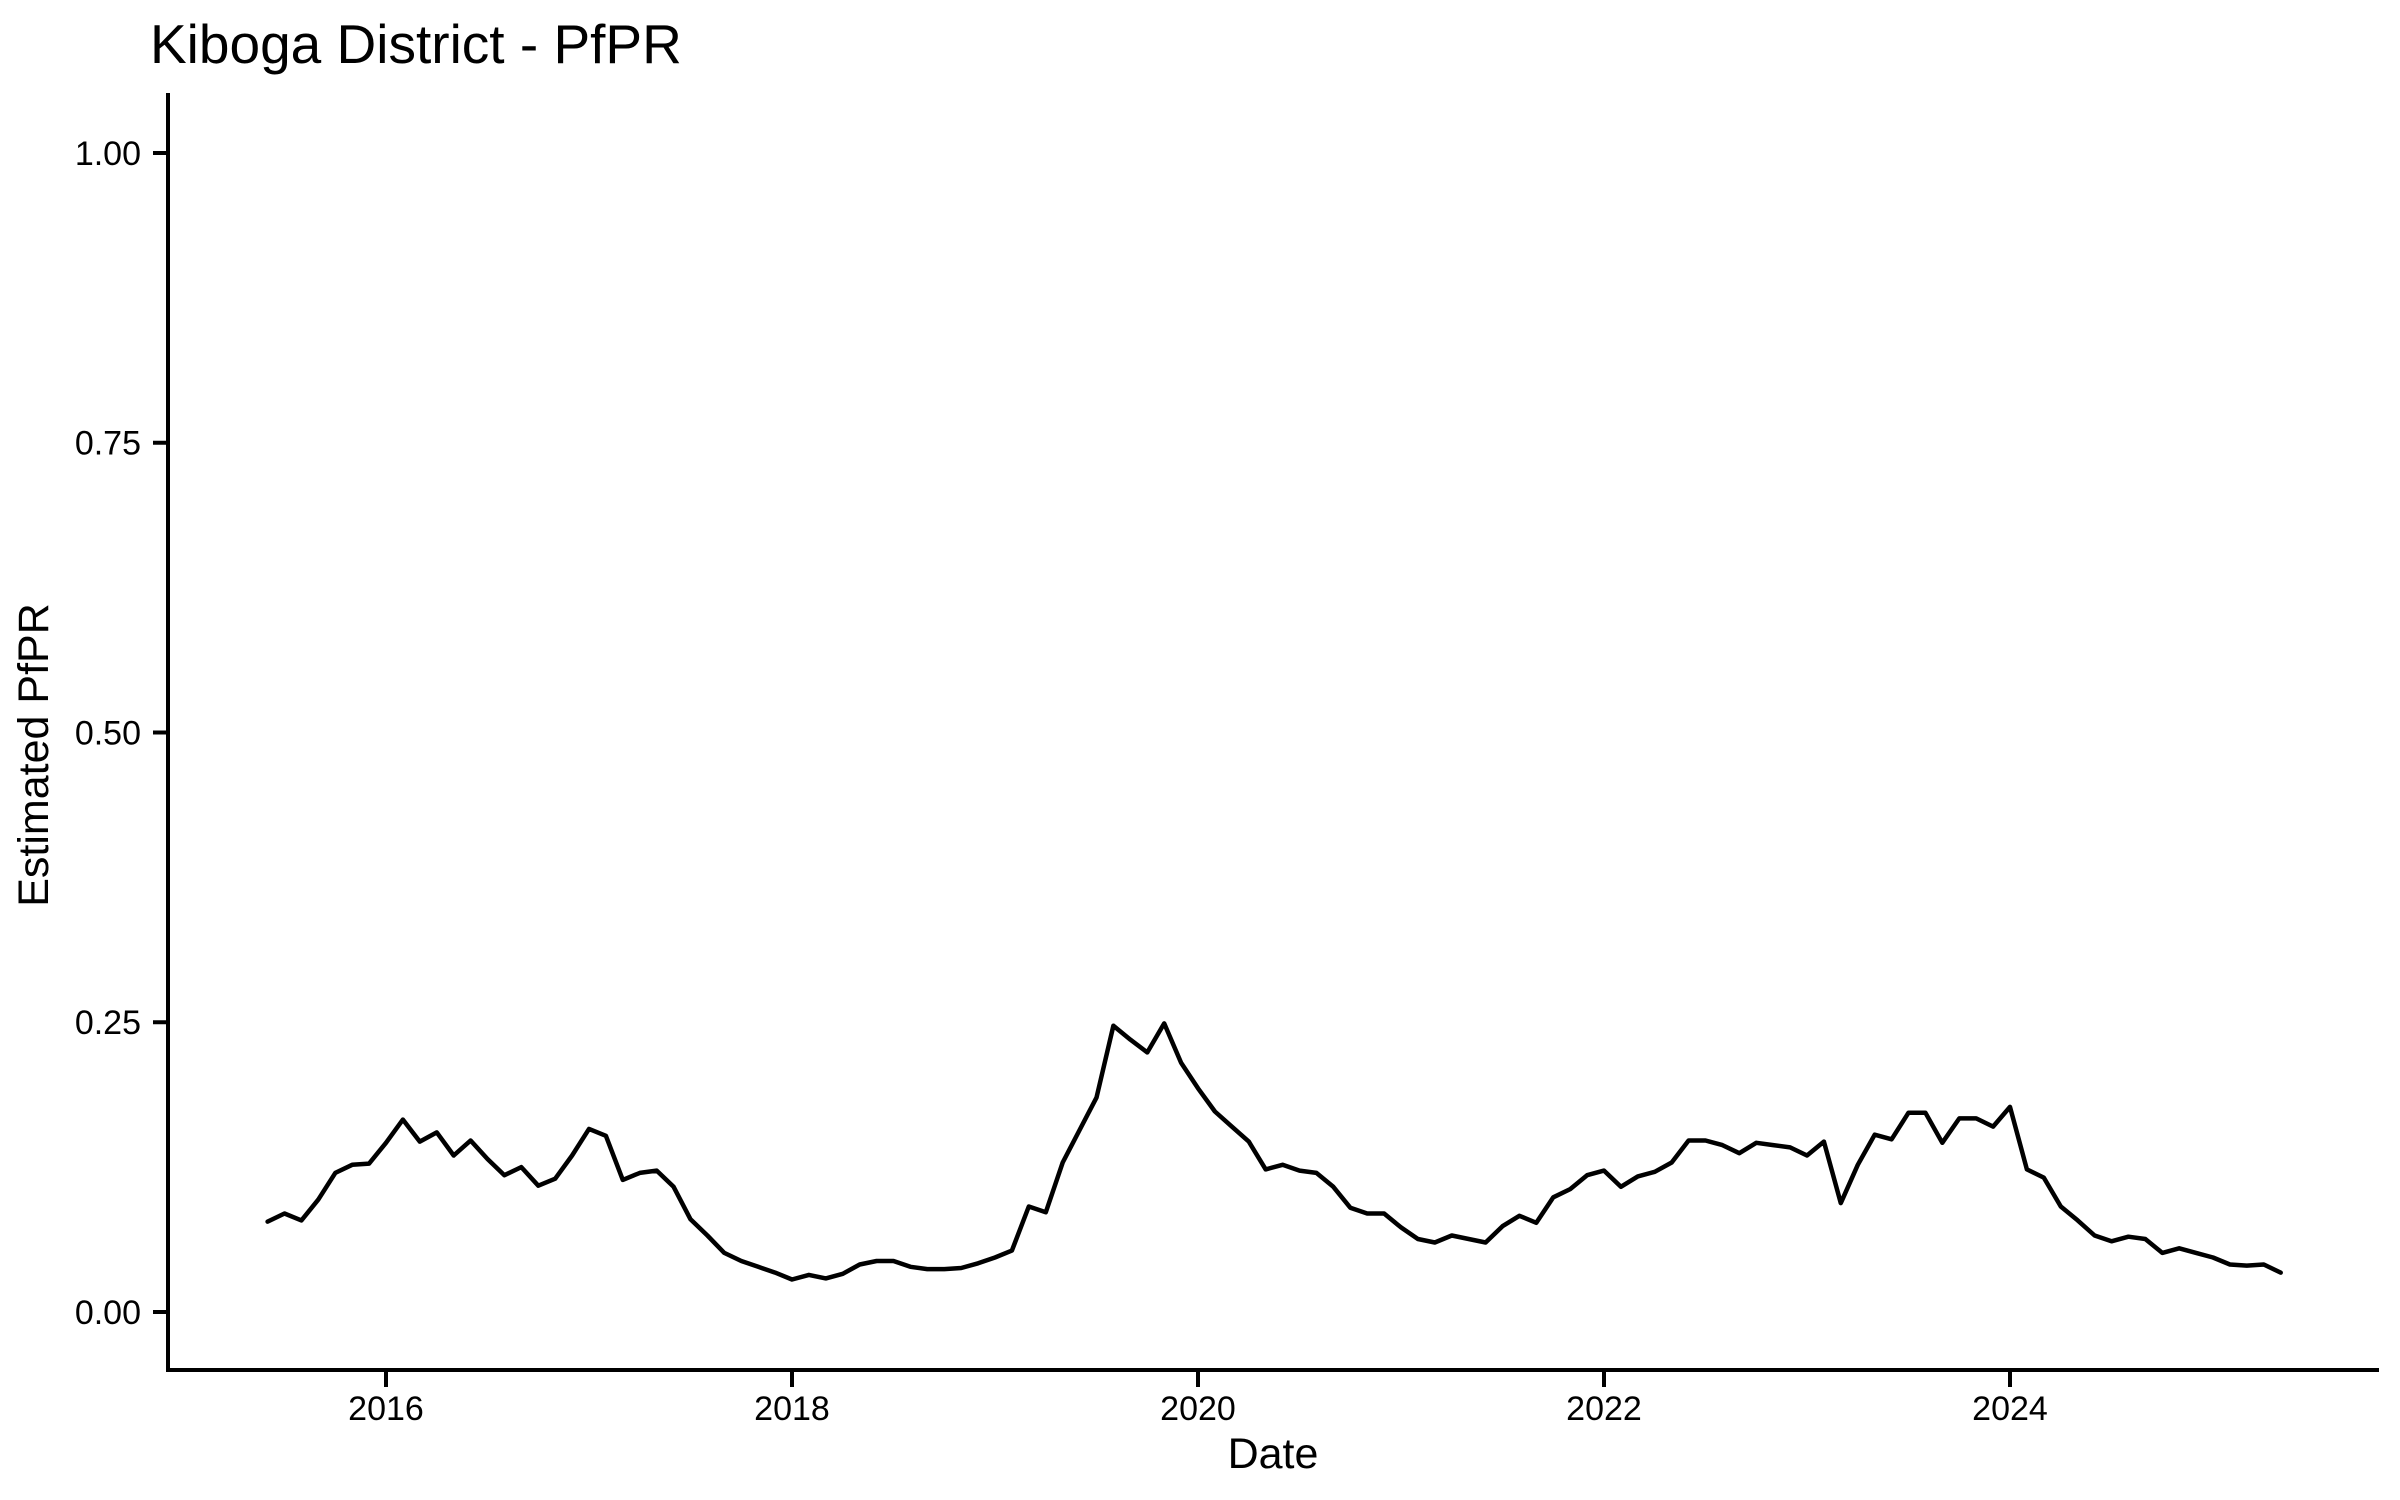  I want to click on y-axis-label: Estimated PfPR, so click(34, 755).